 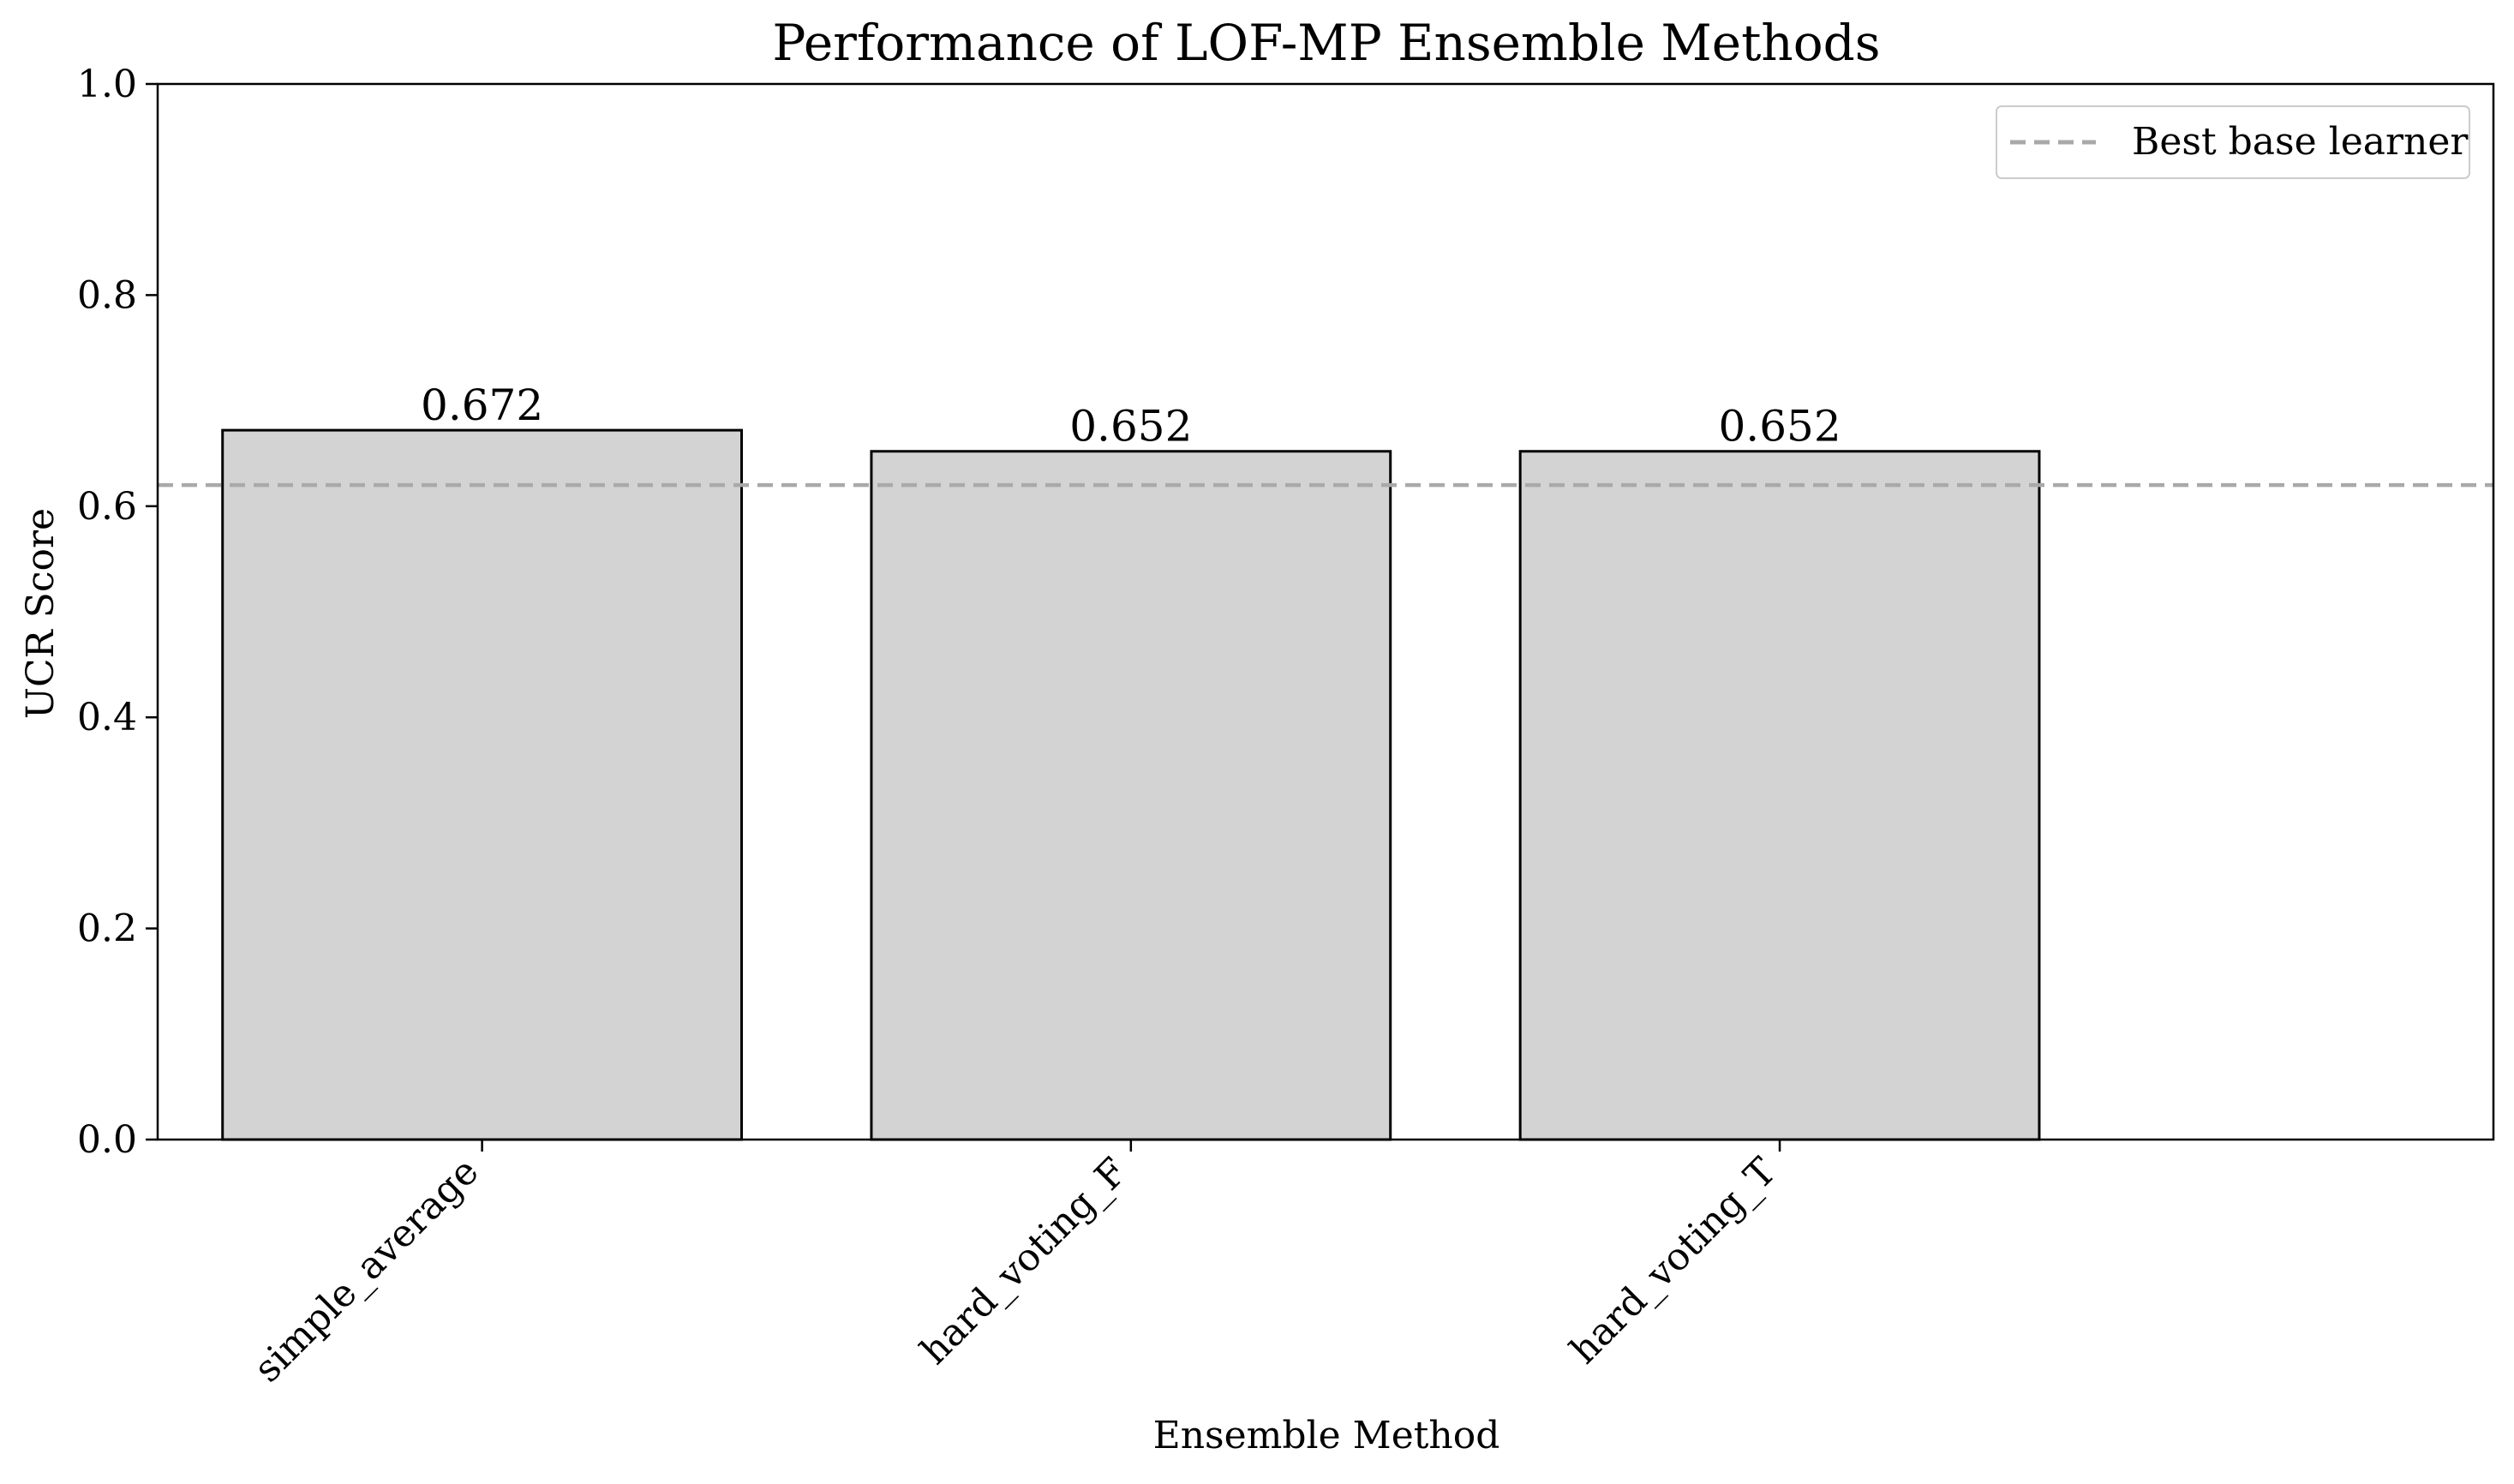 What do you see at coordinates (1131, 795) in the screenshot?
I see `bar-hard_voting_F` at bounding box center [1131, 795].